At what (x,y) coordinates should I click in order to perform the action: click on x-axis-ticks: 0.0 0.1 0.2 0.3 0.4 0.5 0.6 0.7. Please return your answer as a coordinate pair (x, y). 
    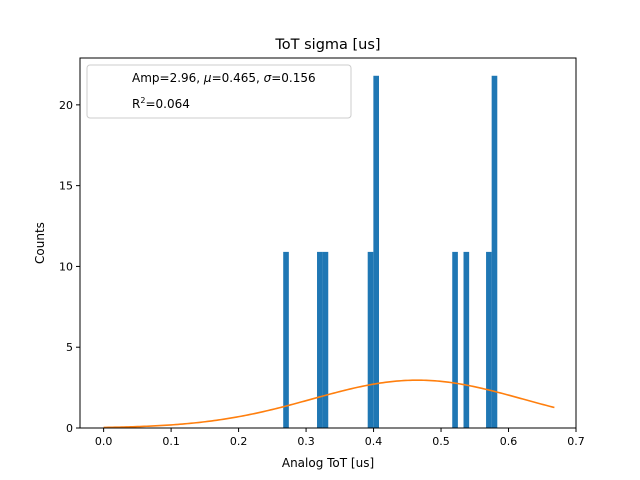
    Looking at the image, I should click on (340, 438).